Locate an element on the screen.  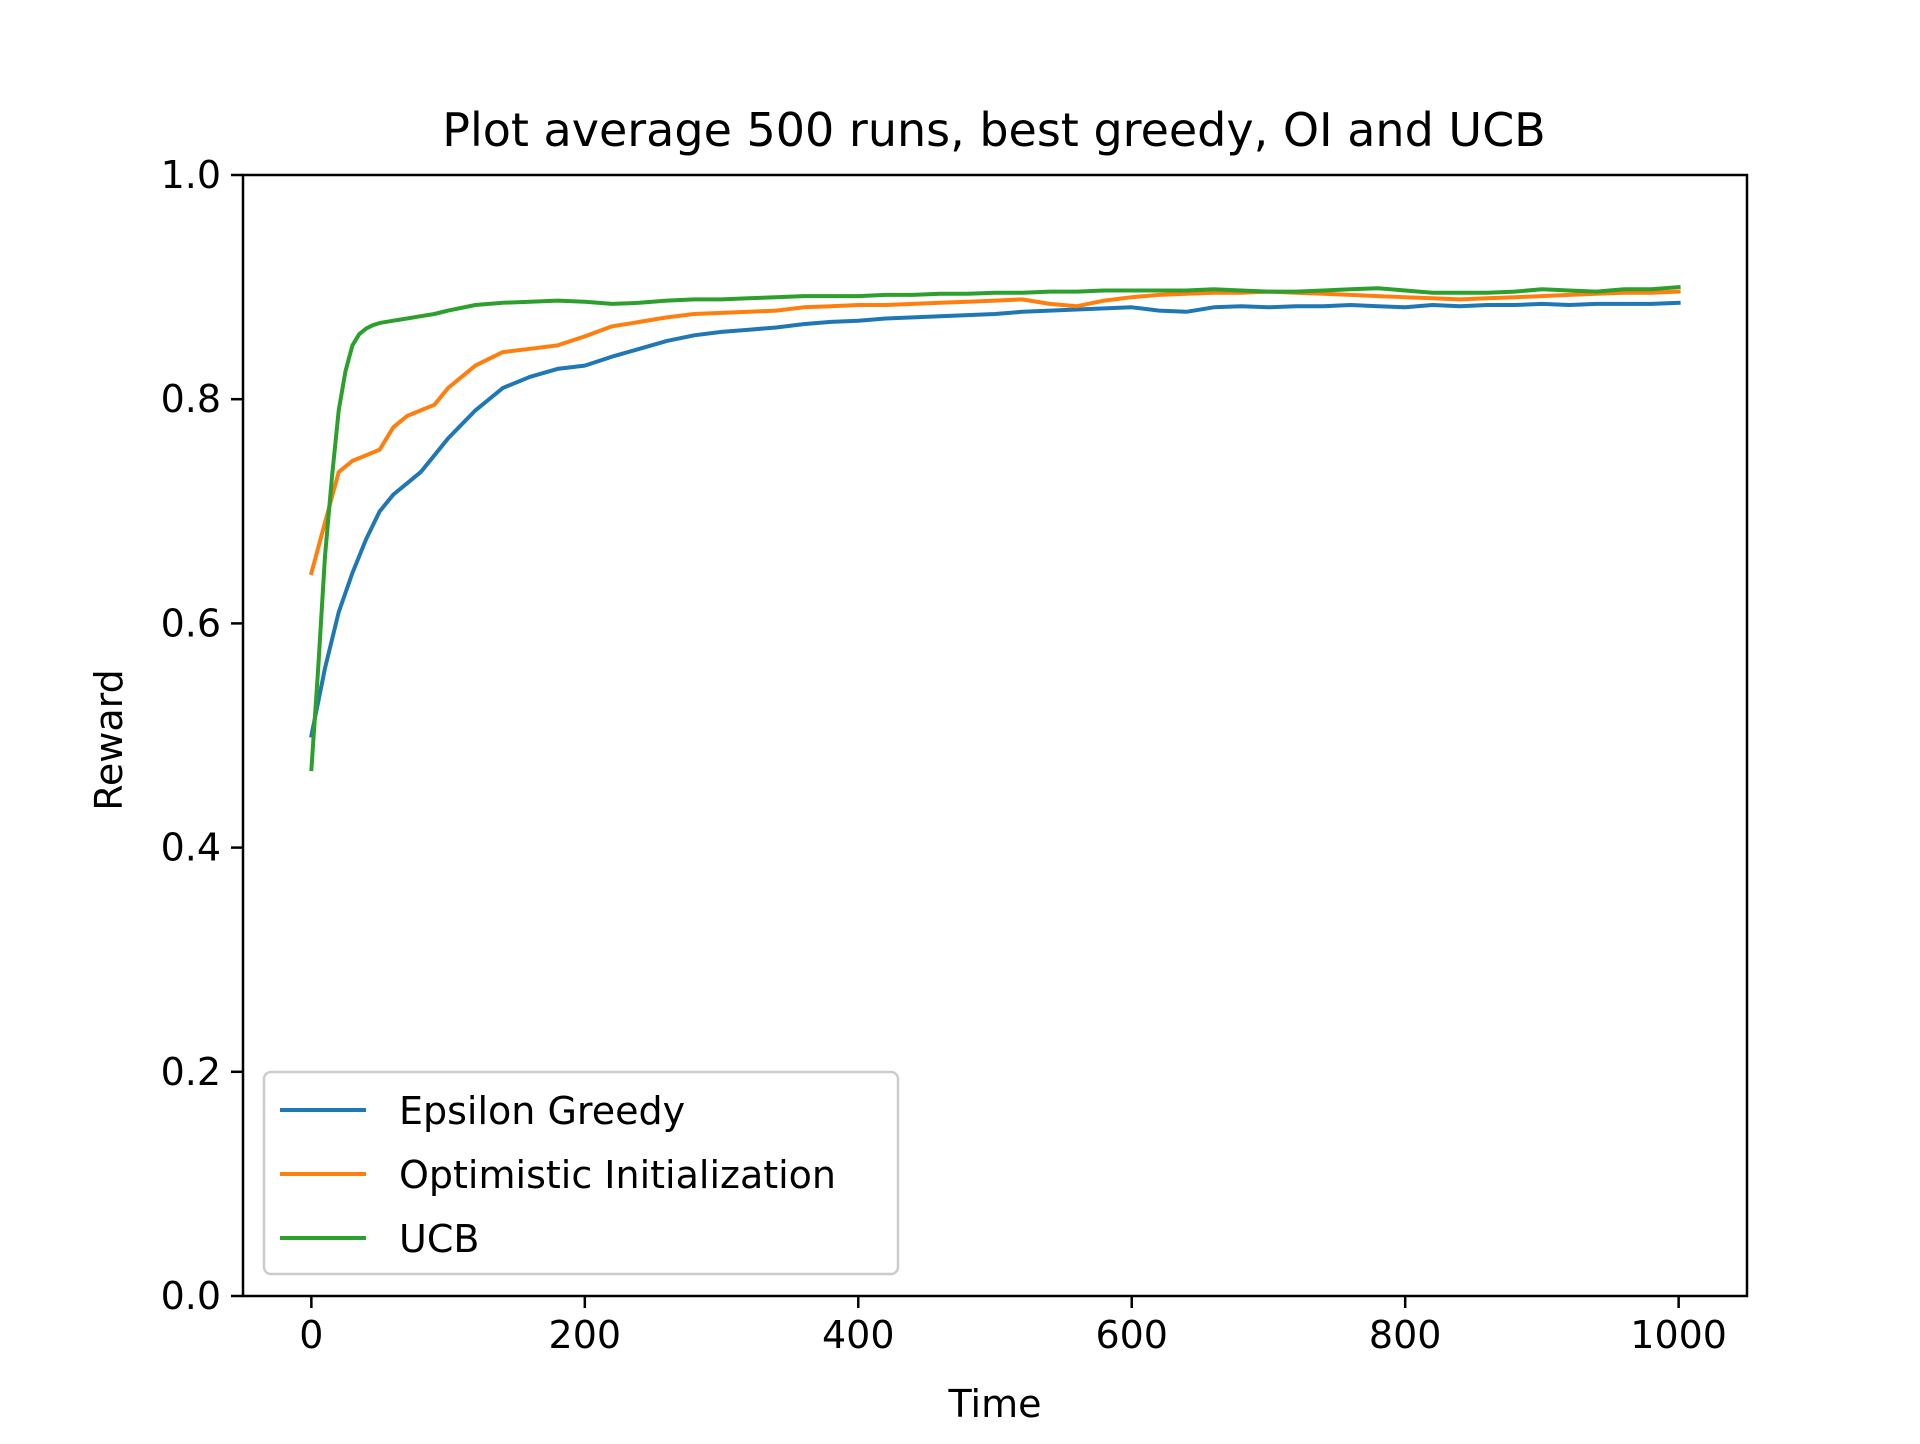
x-tick-label: 1000 is located at coordinates (1678, 1335).